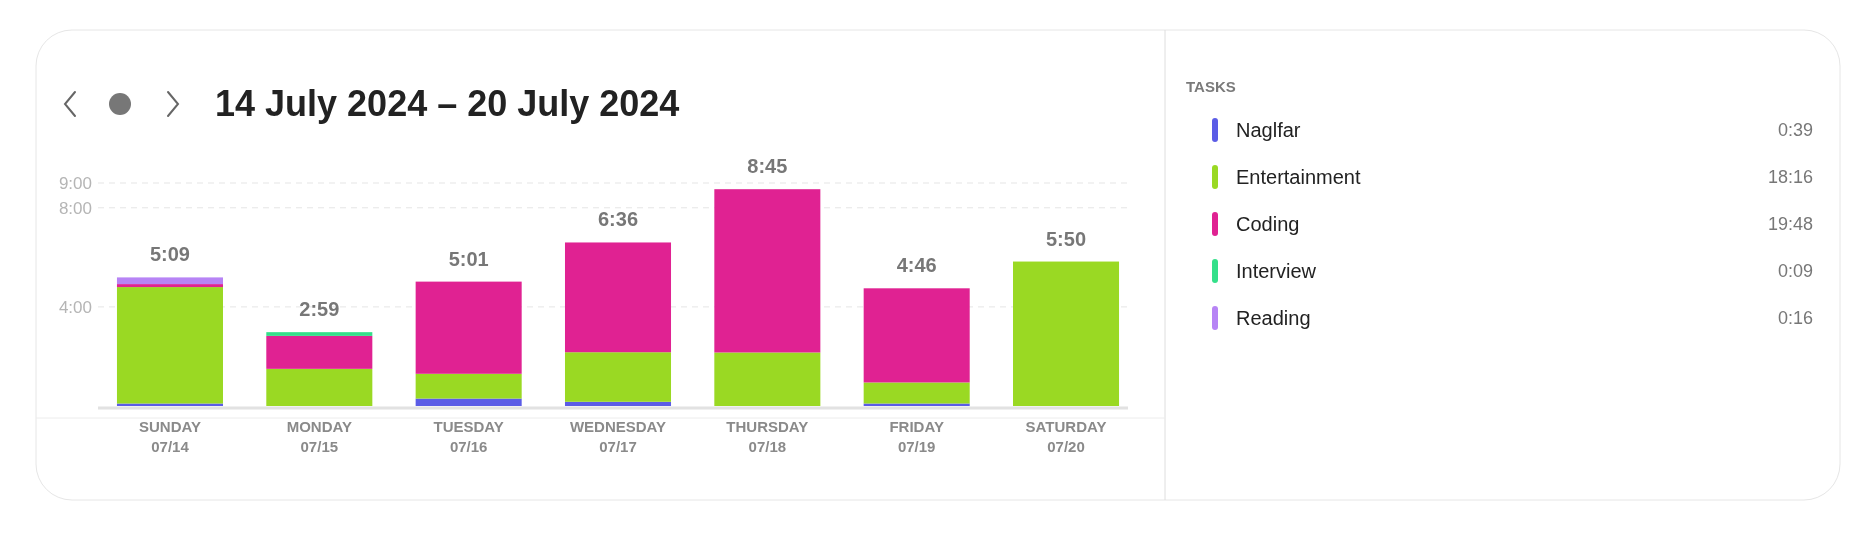 This screenshot has width=1876, height=544. Describe the element at coordinates (1795, 318) in the screenshot. I see `text: 0:16` at that location.